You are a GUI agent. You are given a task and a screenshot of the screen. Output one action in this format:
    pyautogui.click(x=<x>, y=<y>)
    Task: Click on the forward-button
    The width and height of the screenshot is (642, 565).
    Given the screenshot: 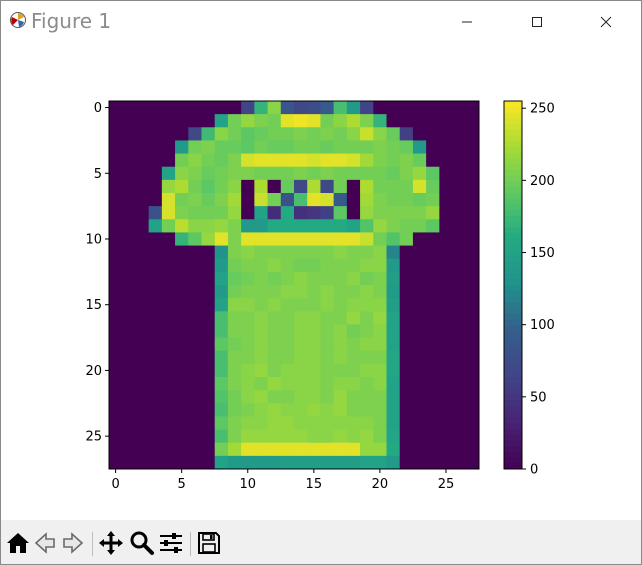 What is the action you would take?
    pyautogui.click(x=73, y=543)
    